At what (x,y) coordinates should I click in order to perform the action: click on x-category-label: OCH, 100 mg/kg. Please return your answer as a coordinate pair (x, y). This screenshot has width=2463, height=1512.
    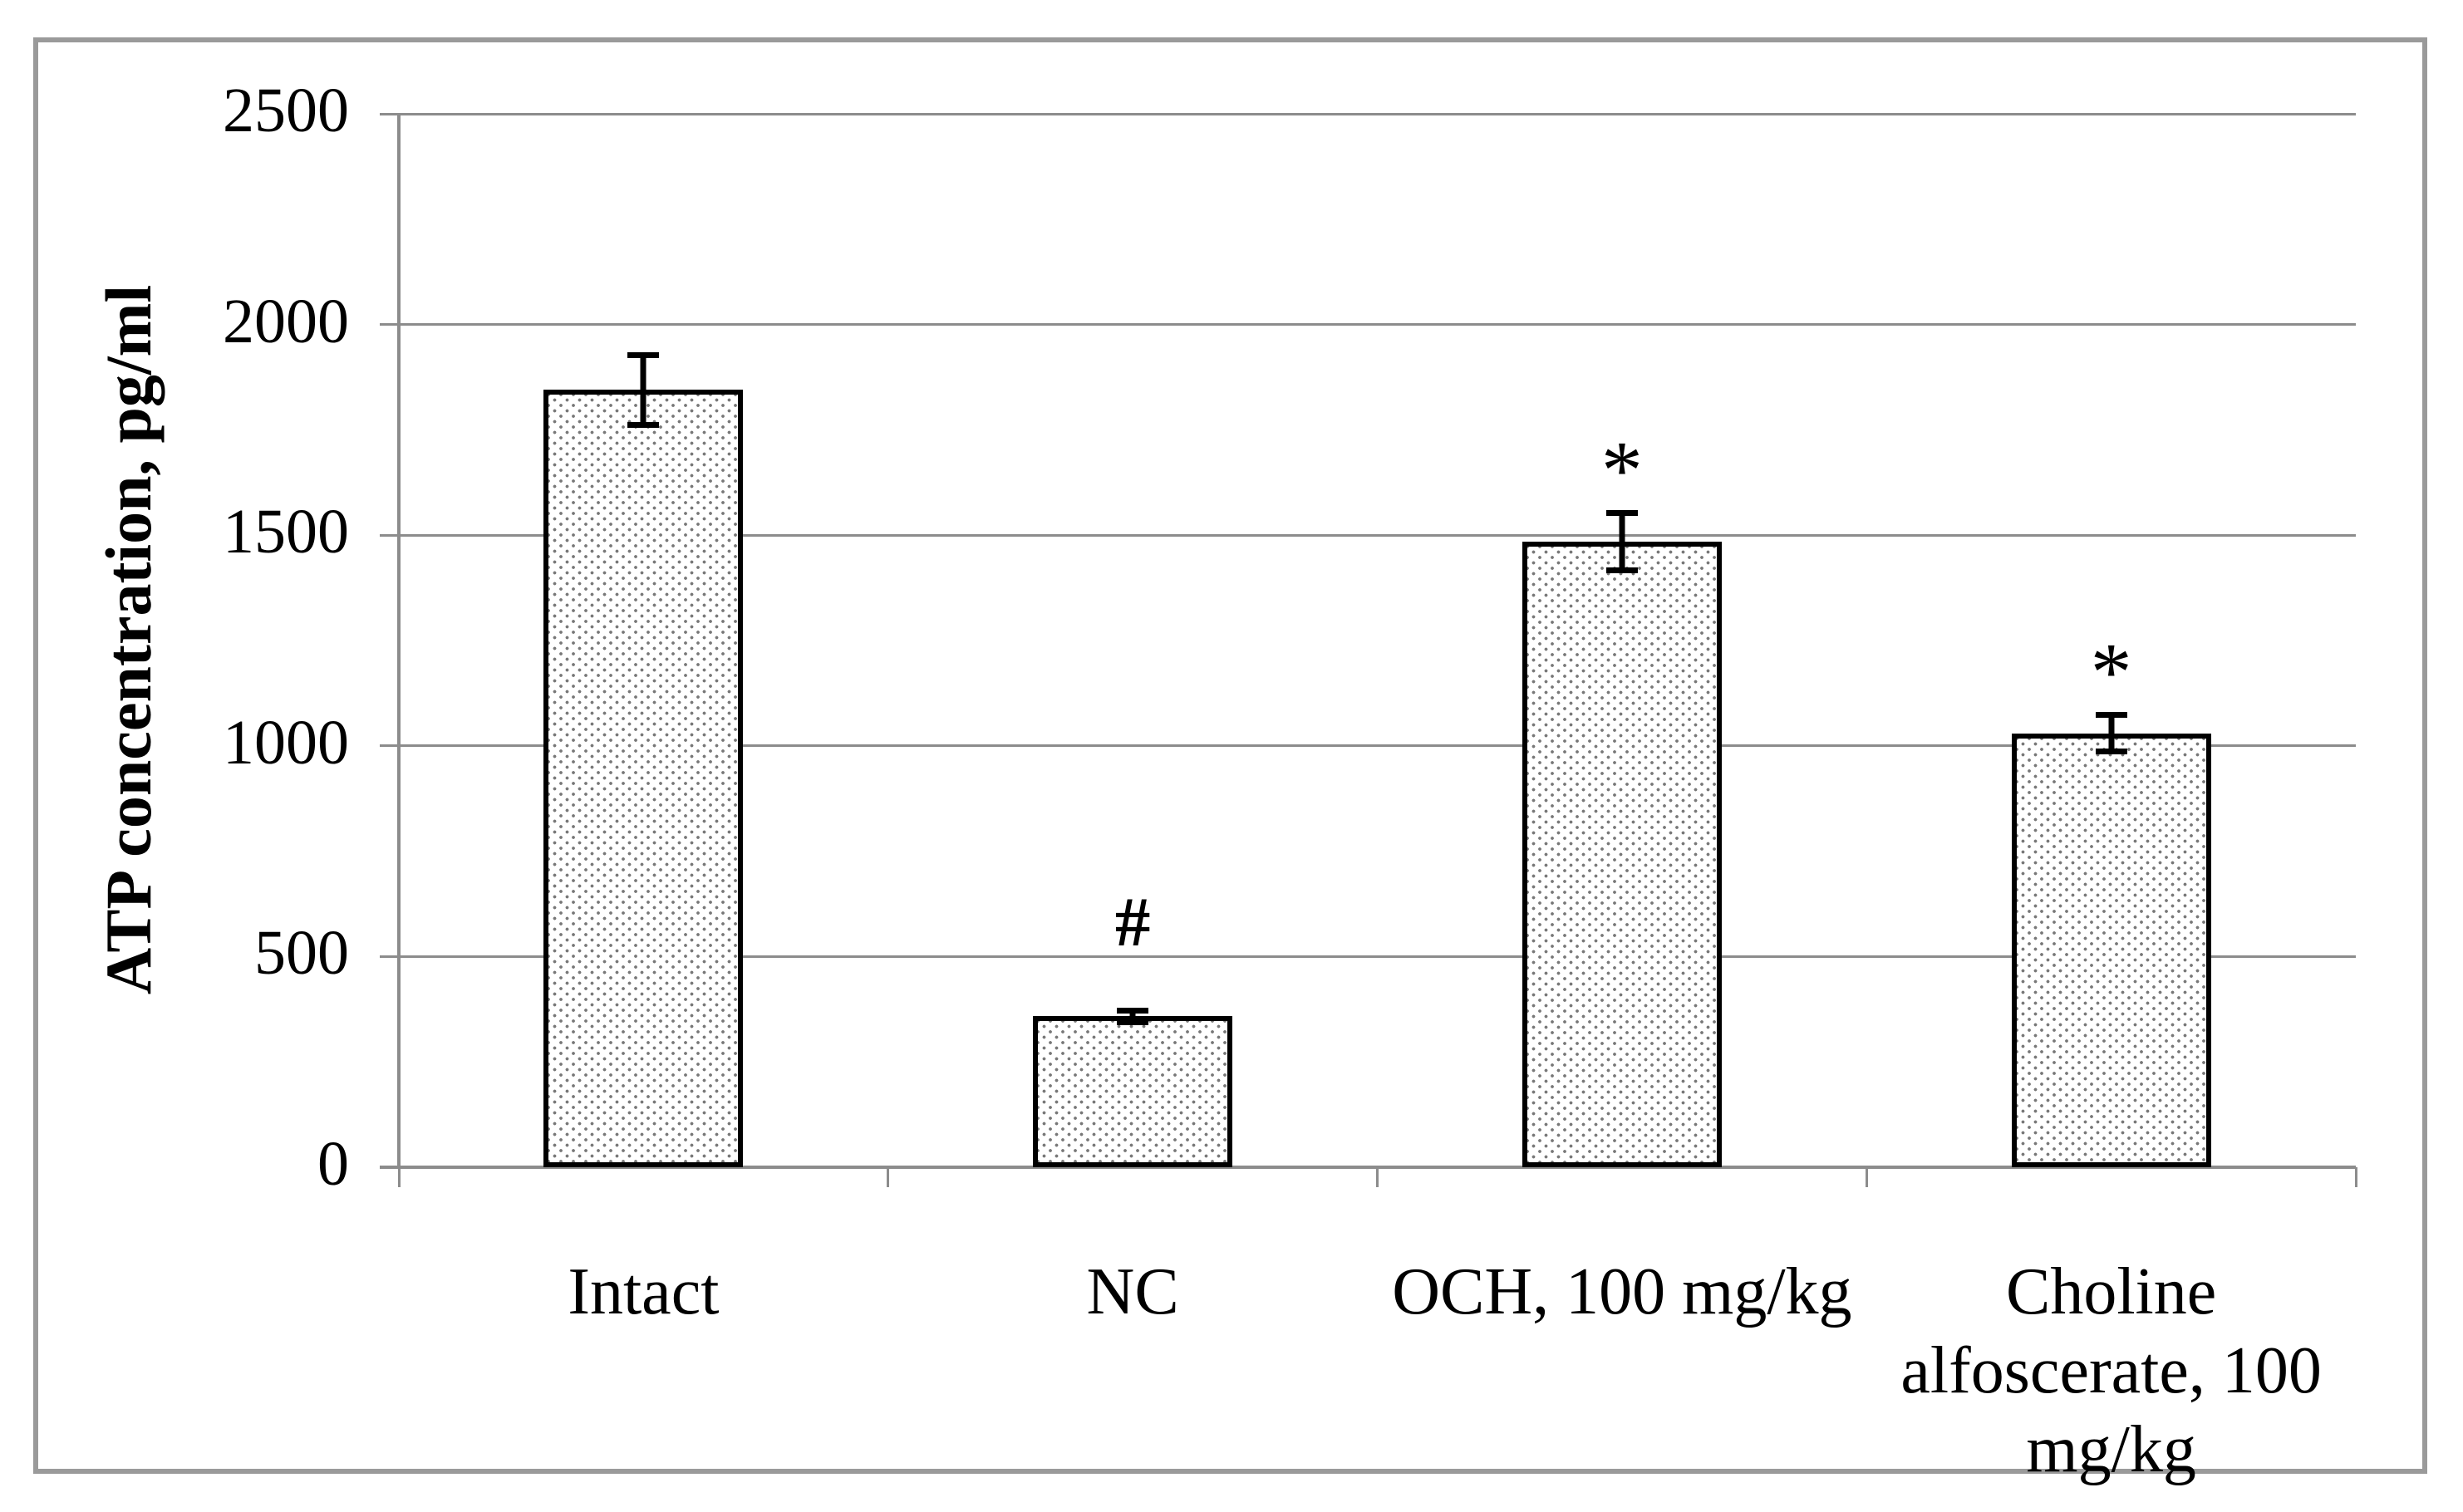
    Looking at the image, I should click on (1622, 1291).